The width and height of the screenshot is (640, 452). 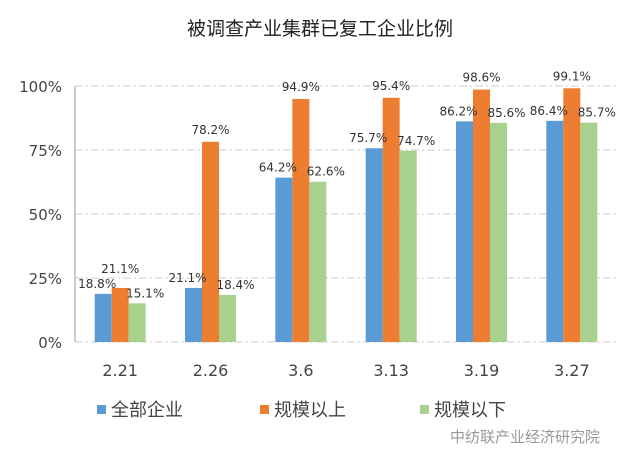 I want to click on x-tick-label: 3.13, so click(x=391, y=370).